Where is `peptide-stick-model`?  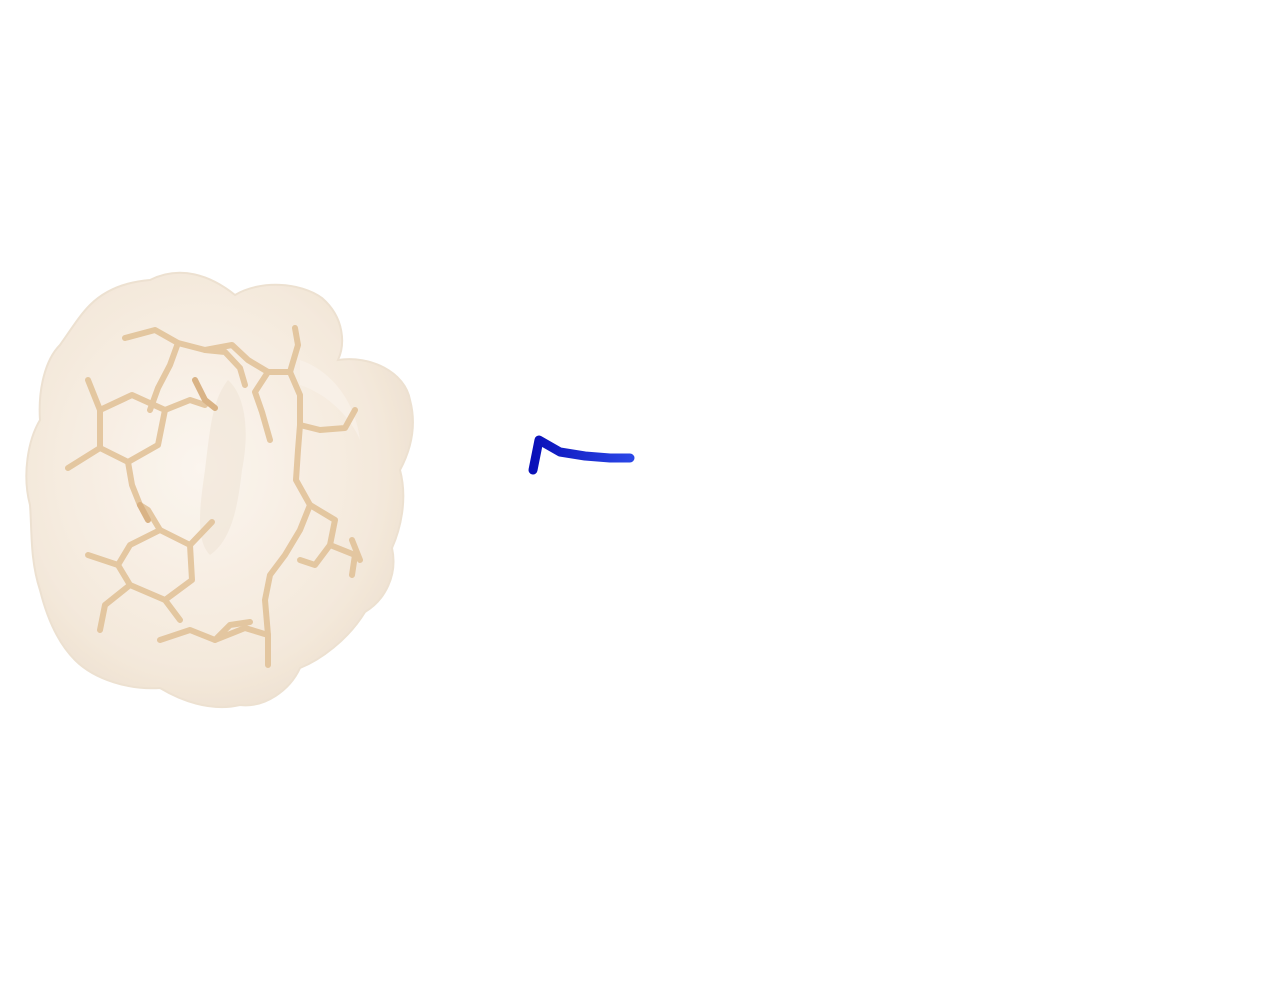 peptide-stick-model is located at coordinates (214, 496).